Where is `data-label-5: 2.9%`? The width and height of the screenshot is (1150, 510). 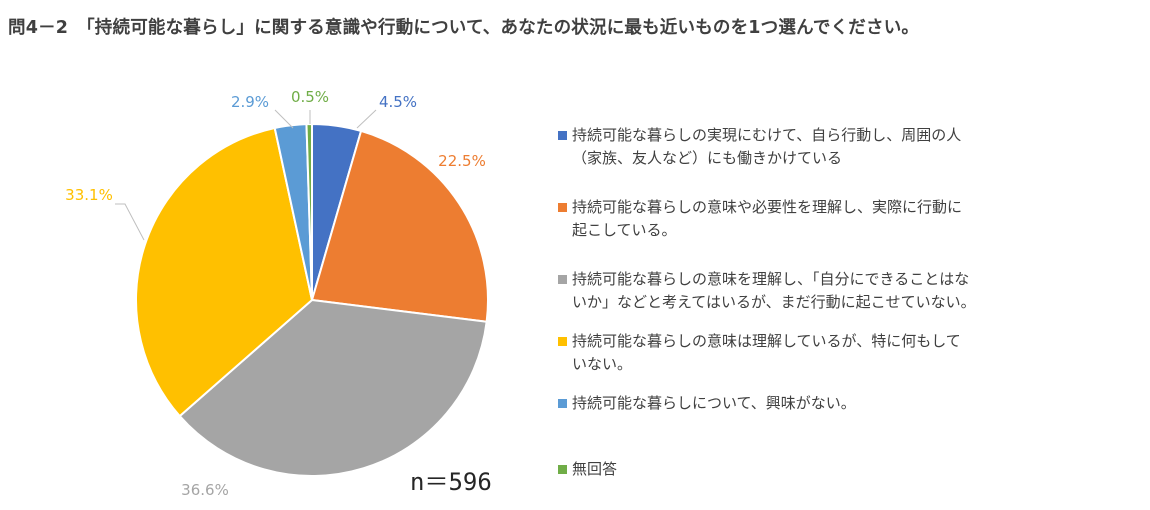
data-label-5: 2.9% is located at coordinates (250, 102).